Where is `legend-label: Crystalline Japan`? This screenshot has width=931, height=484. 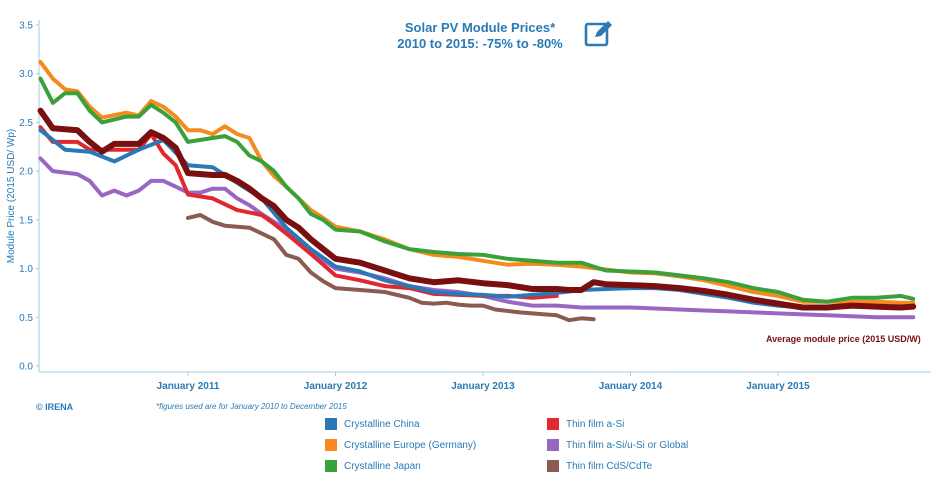
legend-label: Crystalline Japan is located at coordinates (382, 466).